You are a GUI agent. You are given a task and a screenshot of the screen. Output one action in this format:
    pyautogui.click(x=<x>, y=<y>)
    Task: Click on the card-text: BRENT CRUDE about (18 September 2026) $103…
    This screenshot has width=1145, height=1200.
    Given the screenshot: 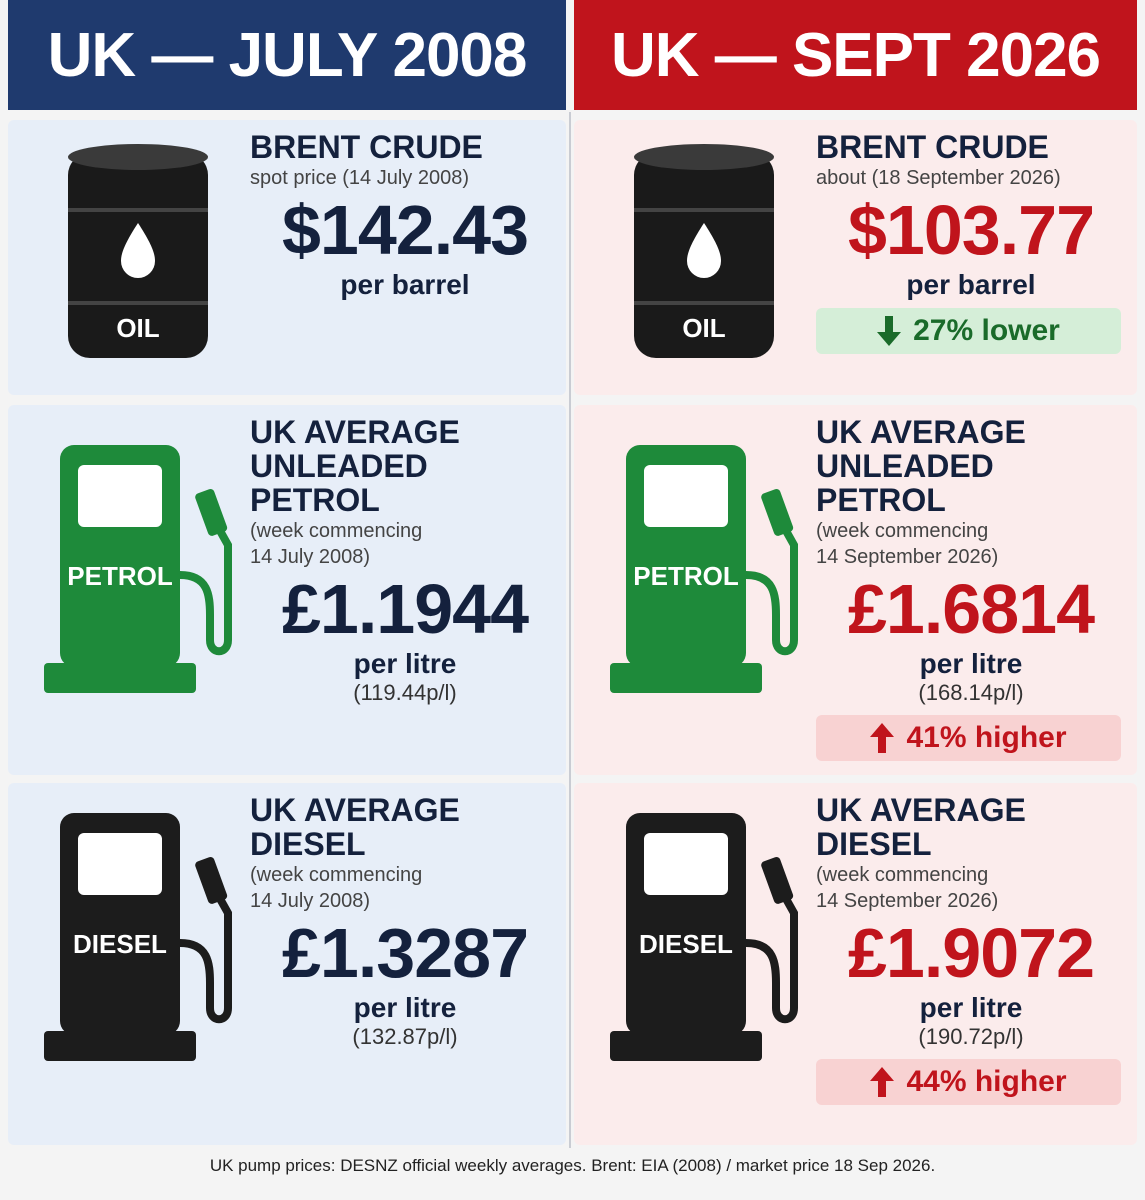 What is the action you would take?
    pyautogui.click(x=971, y=242)
    